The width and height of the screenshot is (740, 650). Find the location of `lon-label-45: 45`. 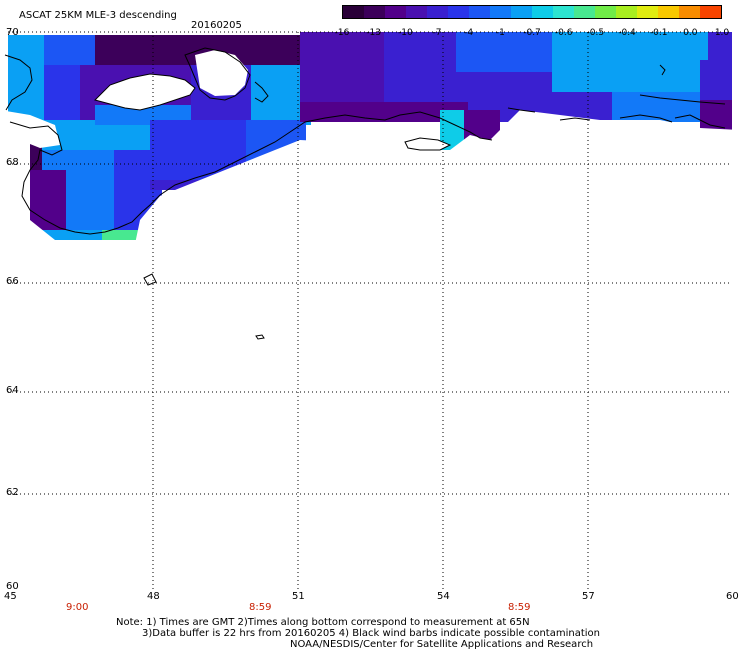

lon-label-45: 45 is located at coordinates (10, 596).